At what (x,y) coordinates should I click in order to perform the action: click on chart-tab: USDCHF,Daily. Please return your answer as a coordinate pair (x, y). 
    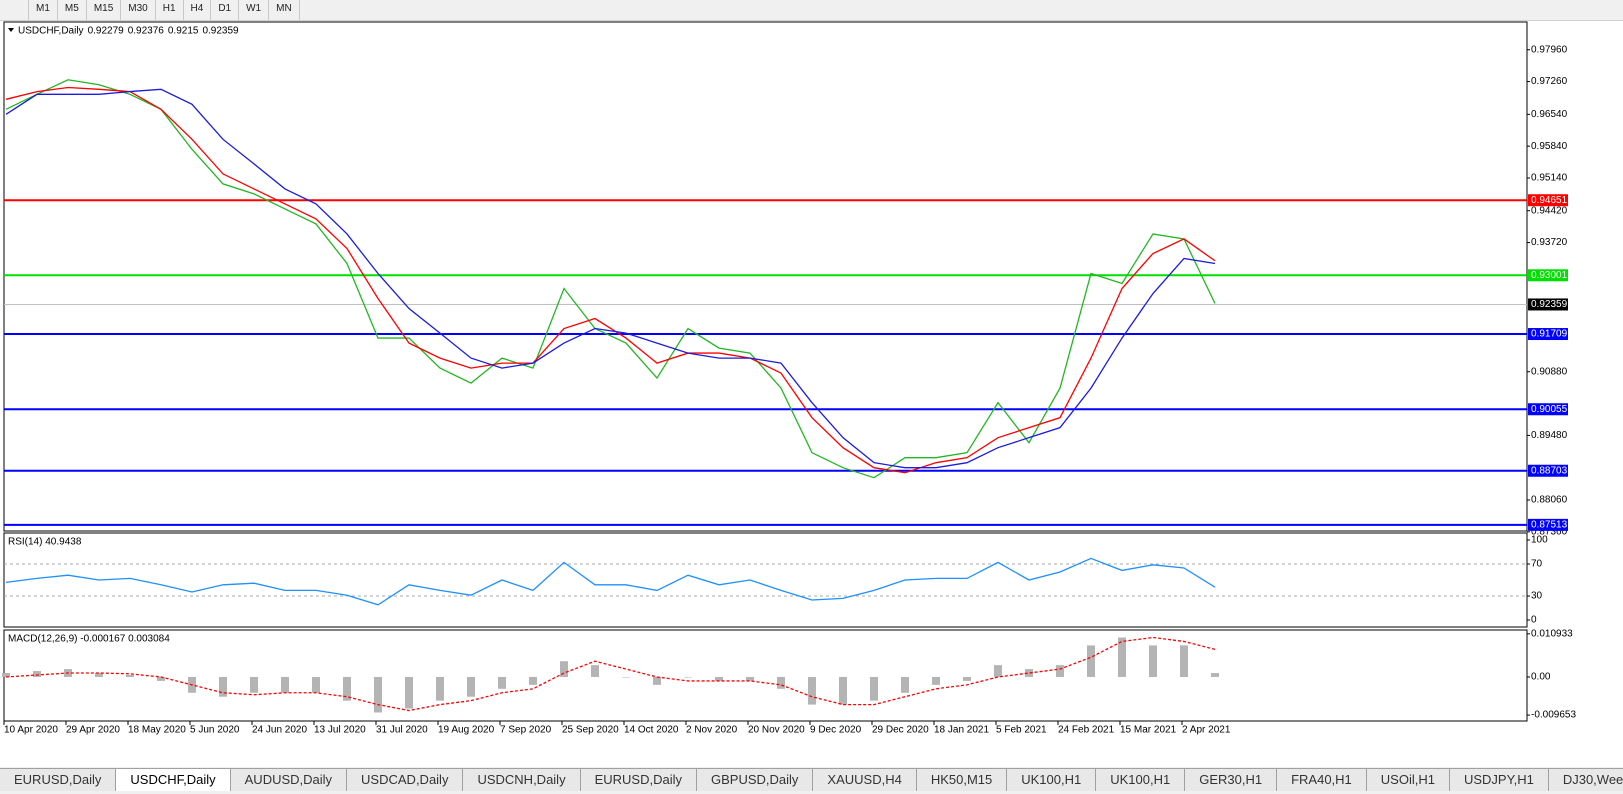
    Looking at the image, I should click on (173, 780).